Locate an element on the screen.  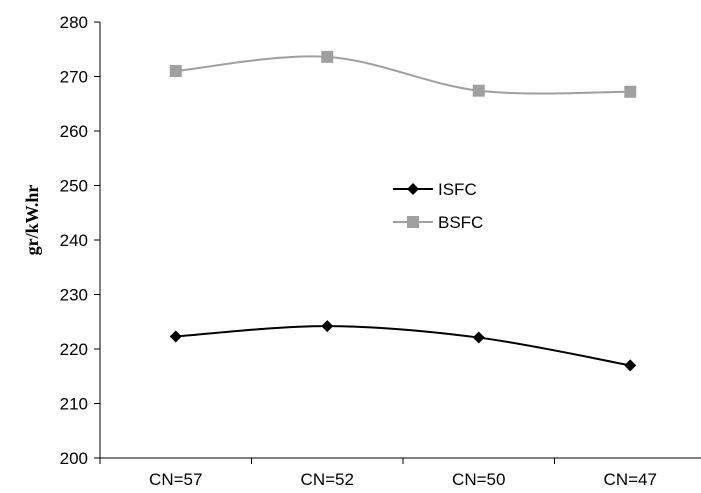
y-tick-label: 210 is located at coordinates (74, 404).